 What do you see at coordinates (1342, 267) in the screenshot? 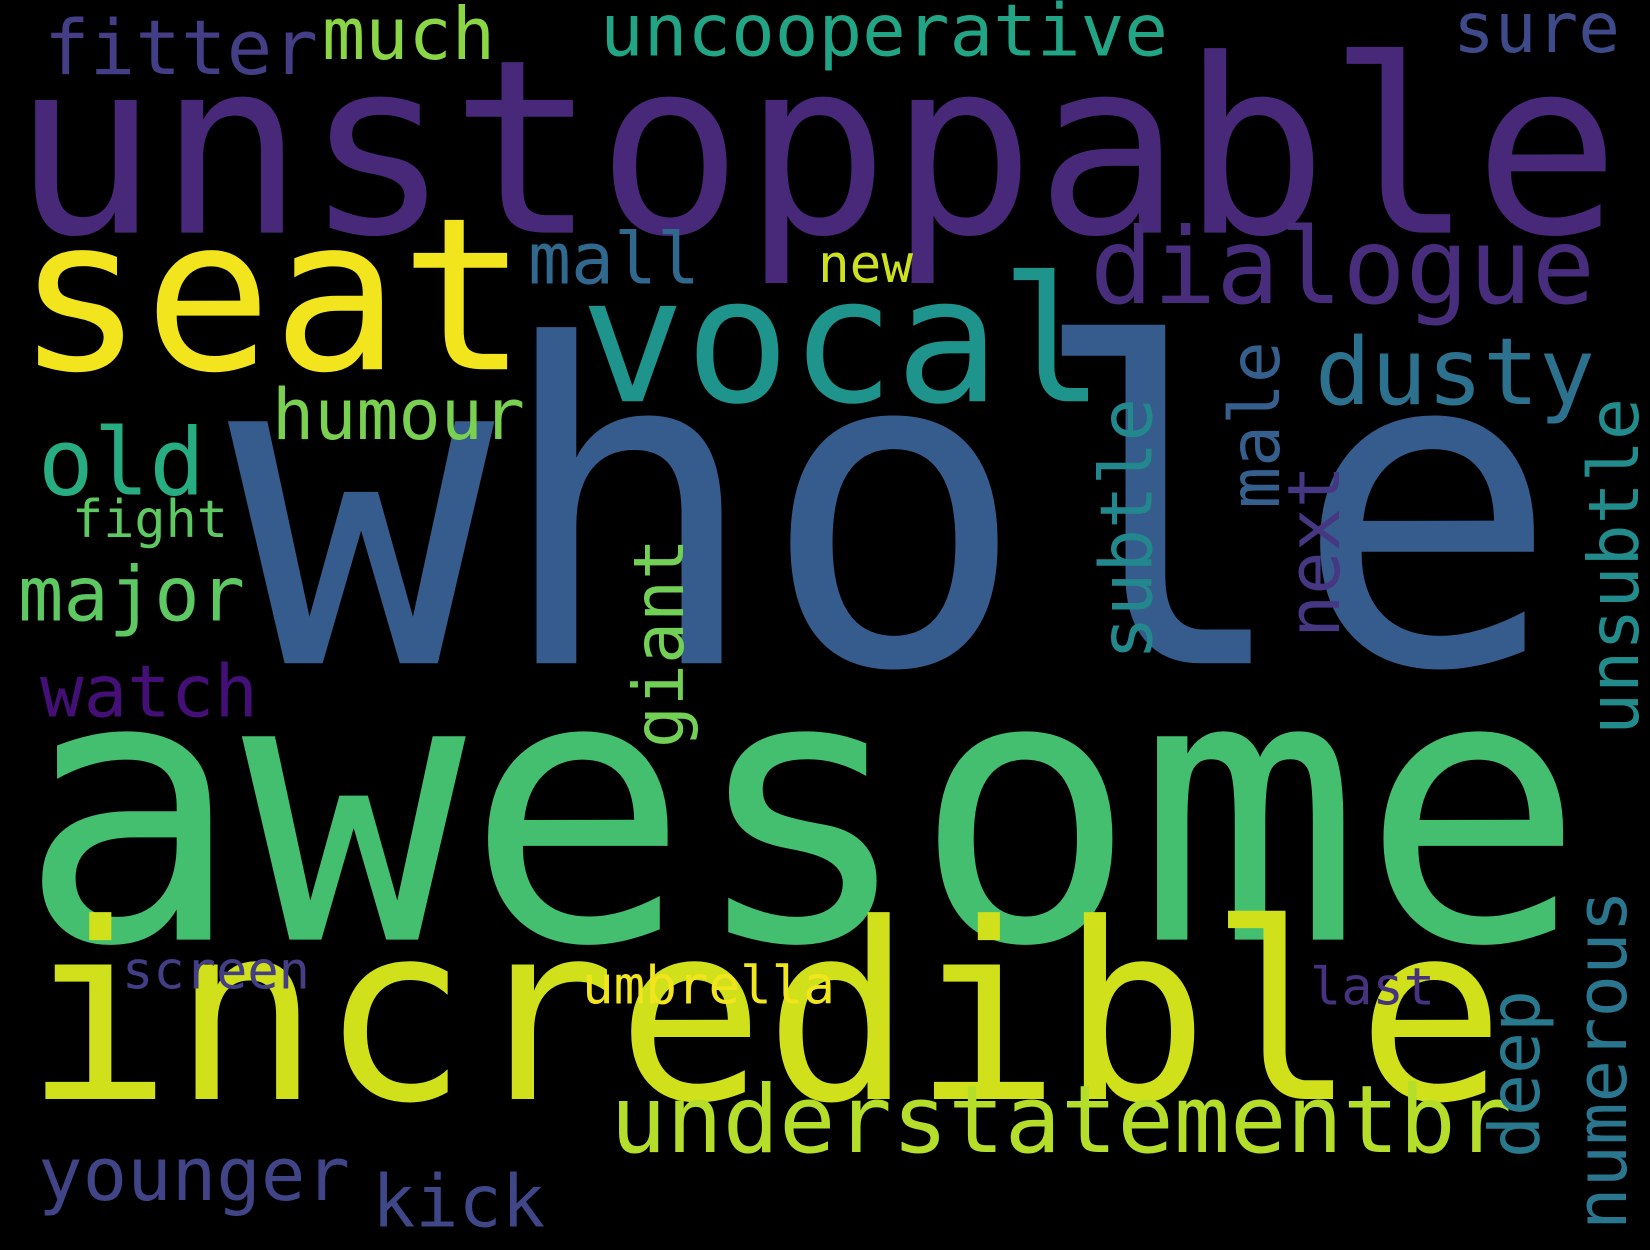
I see `word-dialogue: dialogue` at bounding box center [1342, 267].